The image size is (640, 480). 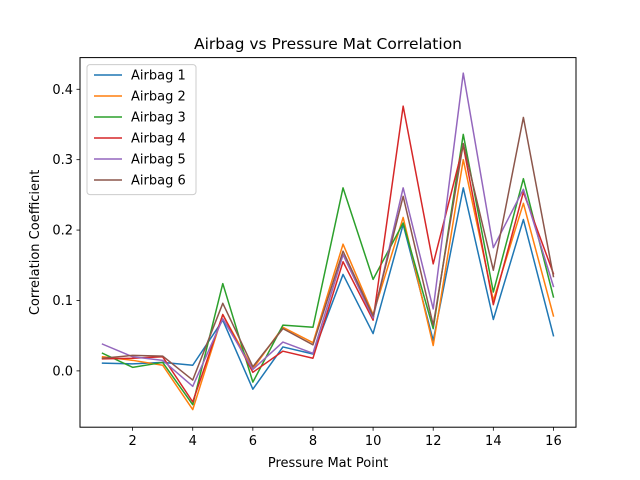 I want to click on x-tick-label: 8, so click(x=313, y=441).